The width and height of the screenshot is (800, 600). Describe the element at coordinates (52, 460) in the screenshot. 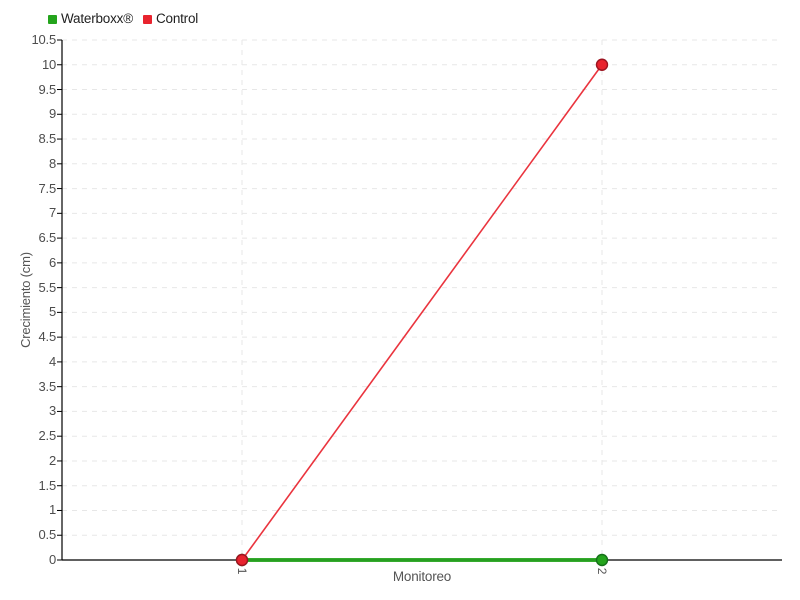

I see `y-tick-label: 2` at that location.